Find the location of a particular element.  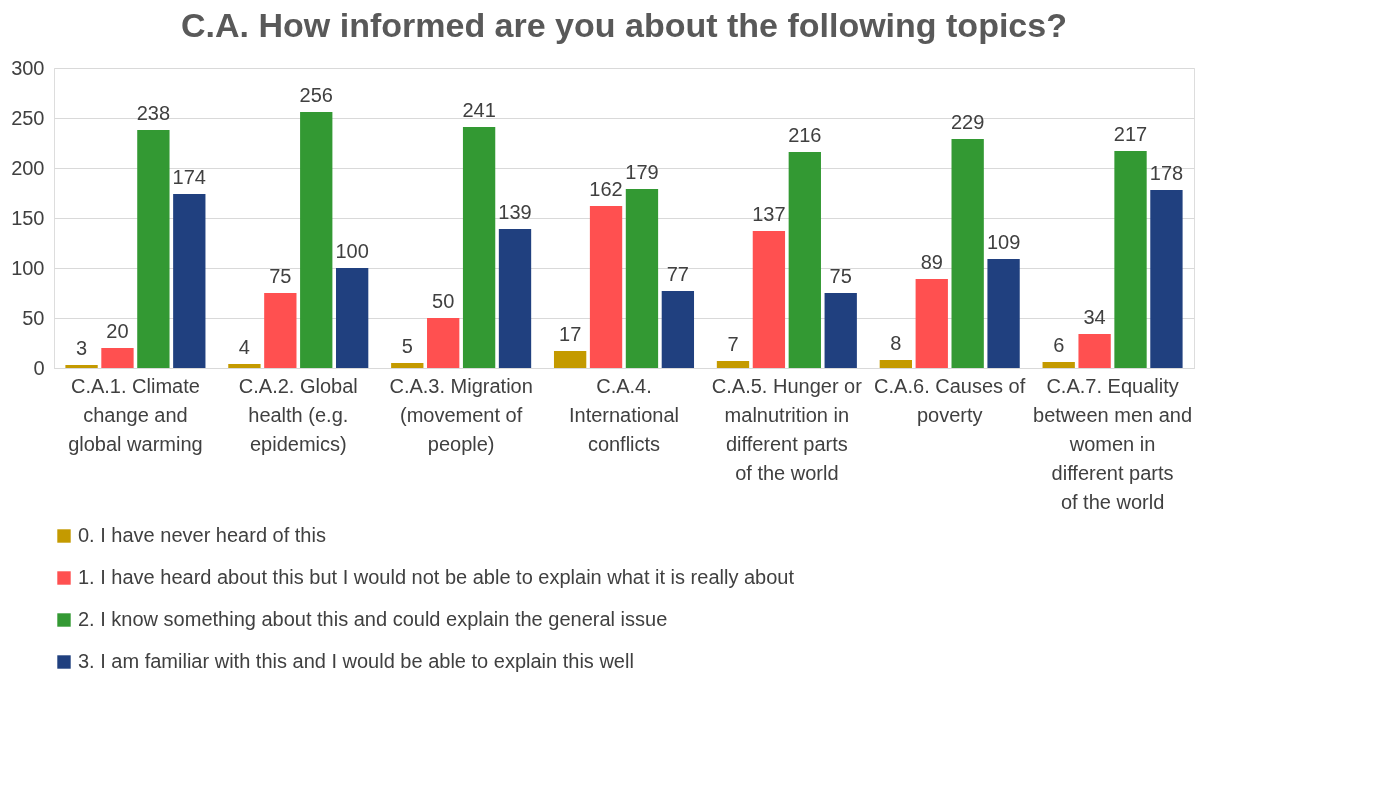

data-label: 216 is located at coordinates (805, 135).